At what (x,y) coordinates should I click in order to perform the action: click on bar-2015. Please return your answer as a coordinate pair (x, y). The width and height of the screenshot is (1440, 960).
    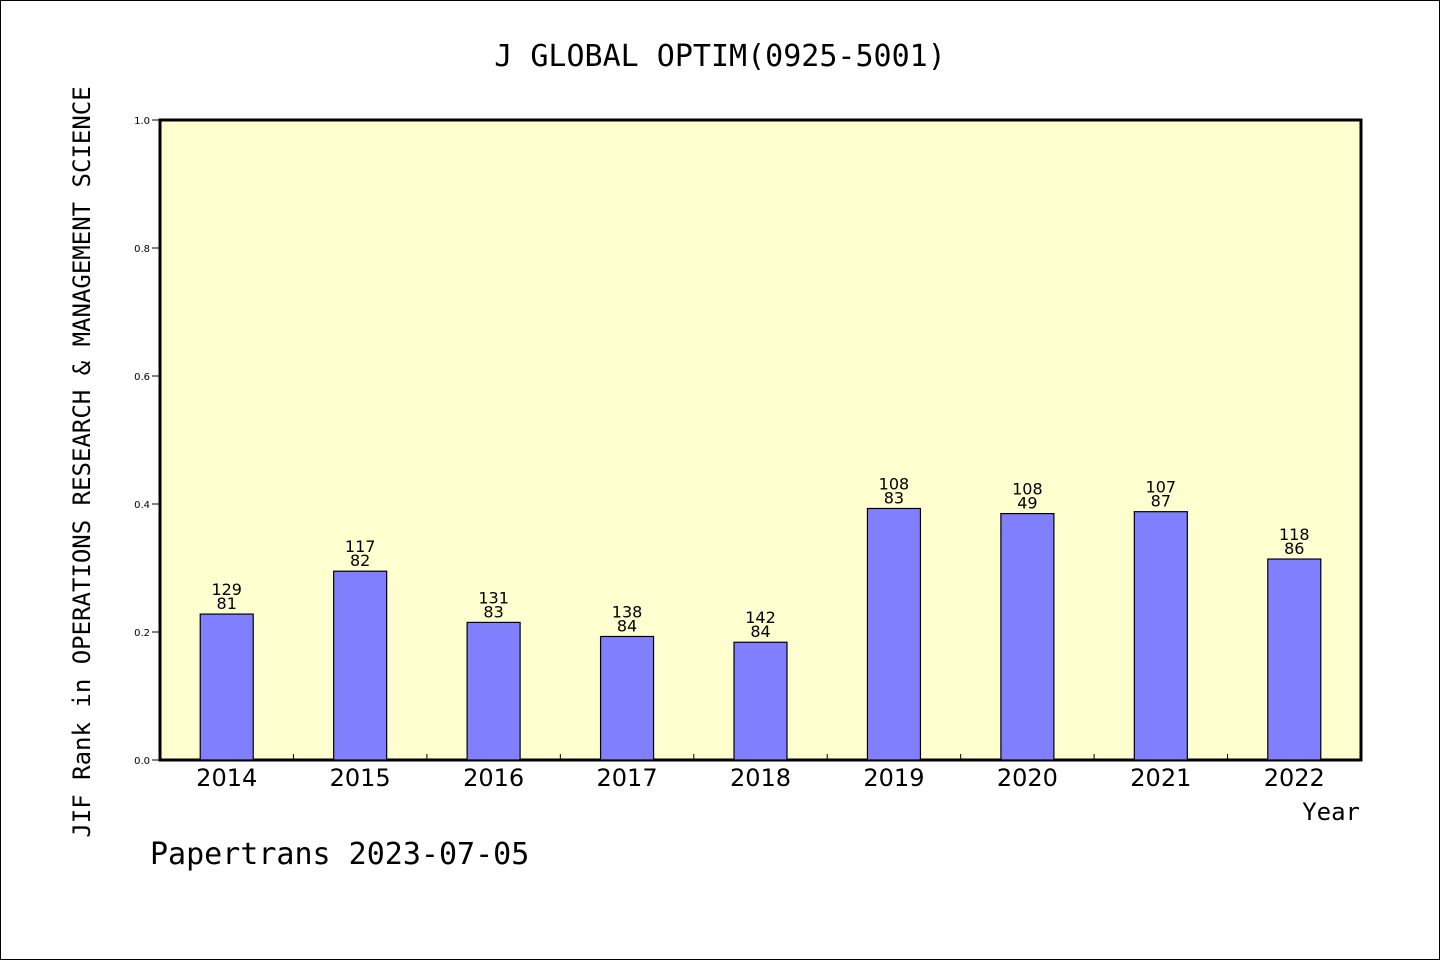
    Looking at the image, I should click on (360, 665).